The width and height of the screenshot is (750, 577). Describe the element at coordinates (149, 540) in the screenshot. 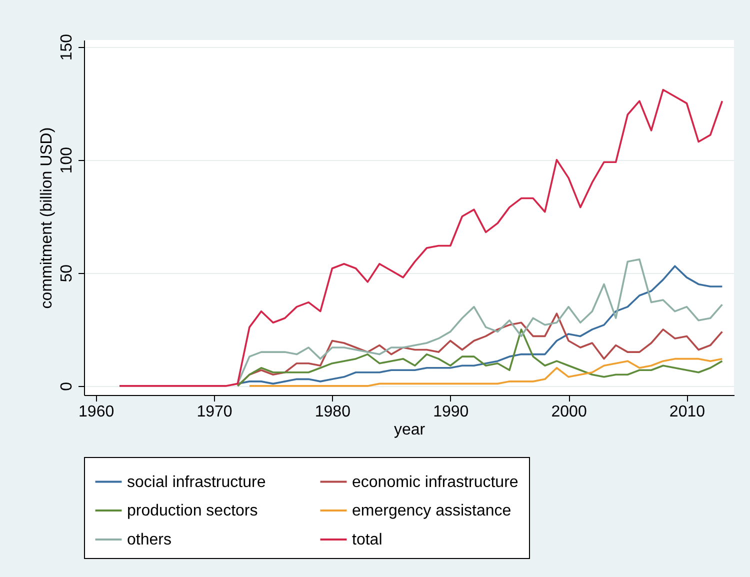

I see `legend-label: others` at that location.